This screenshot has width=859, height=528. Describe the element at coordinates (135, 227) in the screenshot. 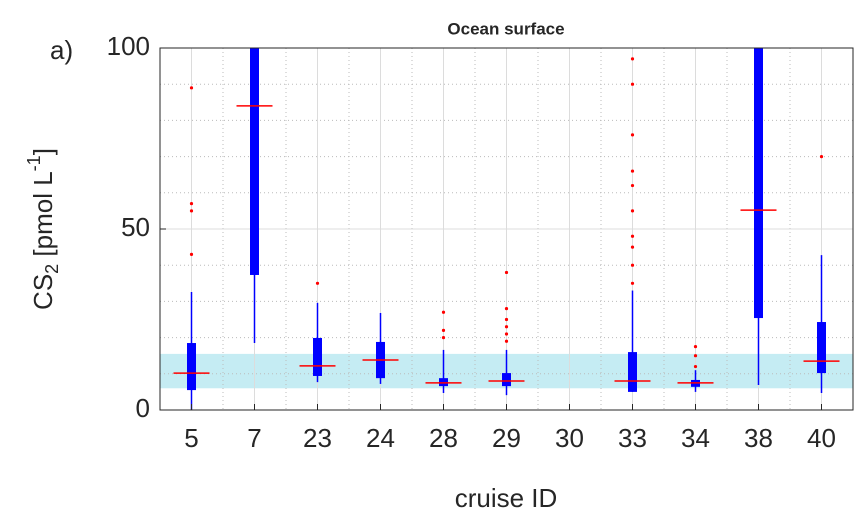

I see `y-tick-label: 50` at that location.